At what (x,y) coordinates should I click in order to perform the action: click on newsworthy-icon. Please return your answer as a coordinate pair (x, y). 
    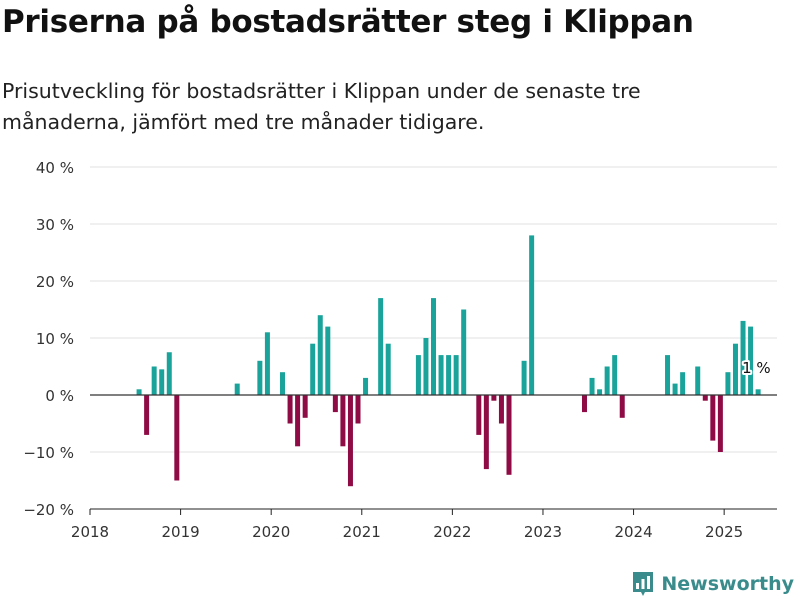
    Looking at the image, I should click on (643, 584).